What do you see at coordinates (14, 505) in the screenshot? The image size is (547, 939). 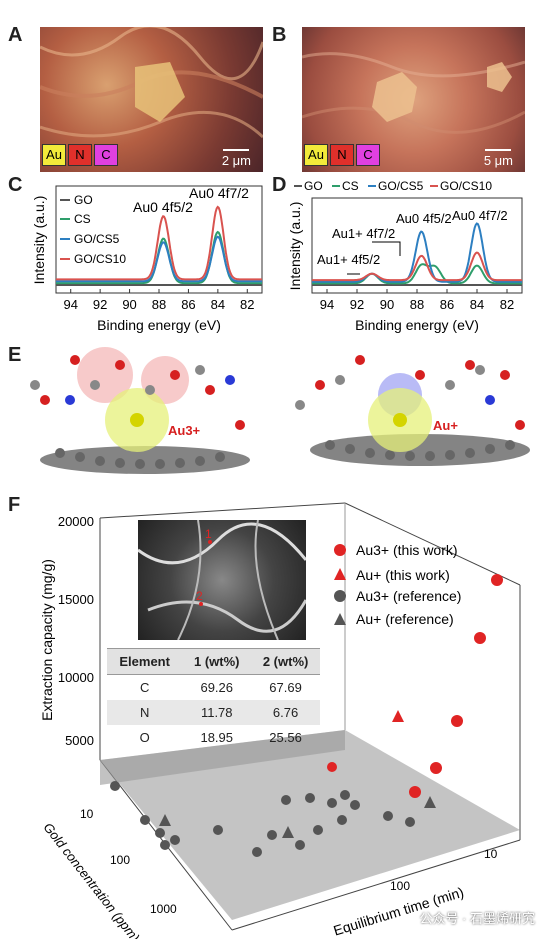 I see `panel-label-f: F` at bounding box center [14, 505].